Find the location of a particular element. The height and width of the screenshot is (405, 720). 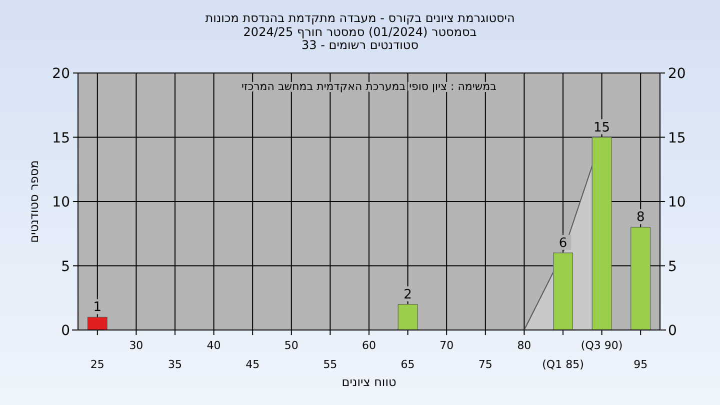

x-axis-title: טווח ציונים is located at coordinates (369, 382).